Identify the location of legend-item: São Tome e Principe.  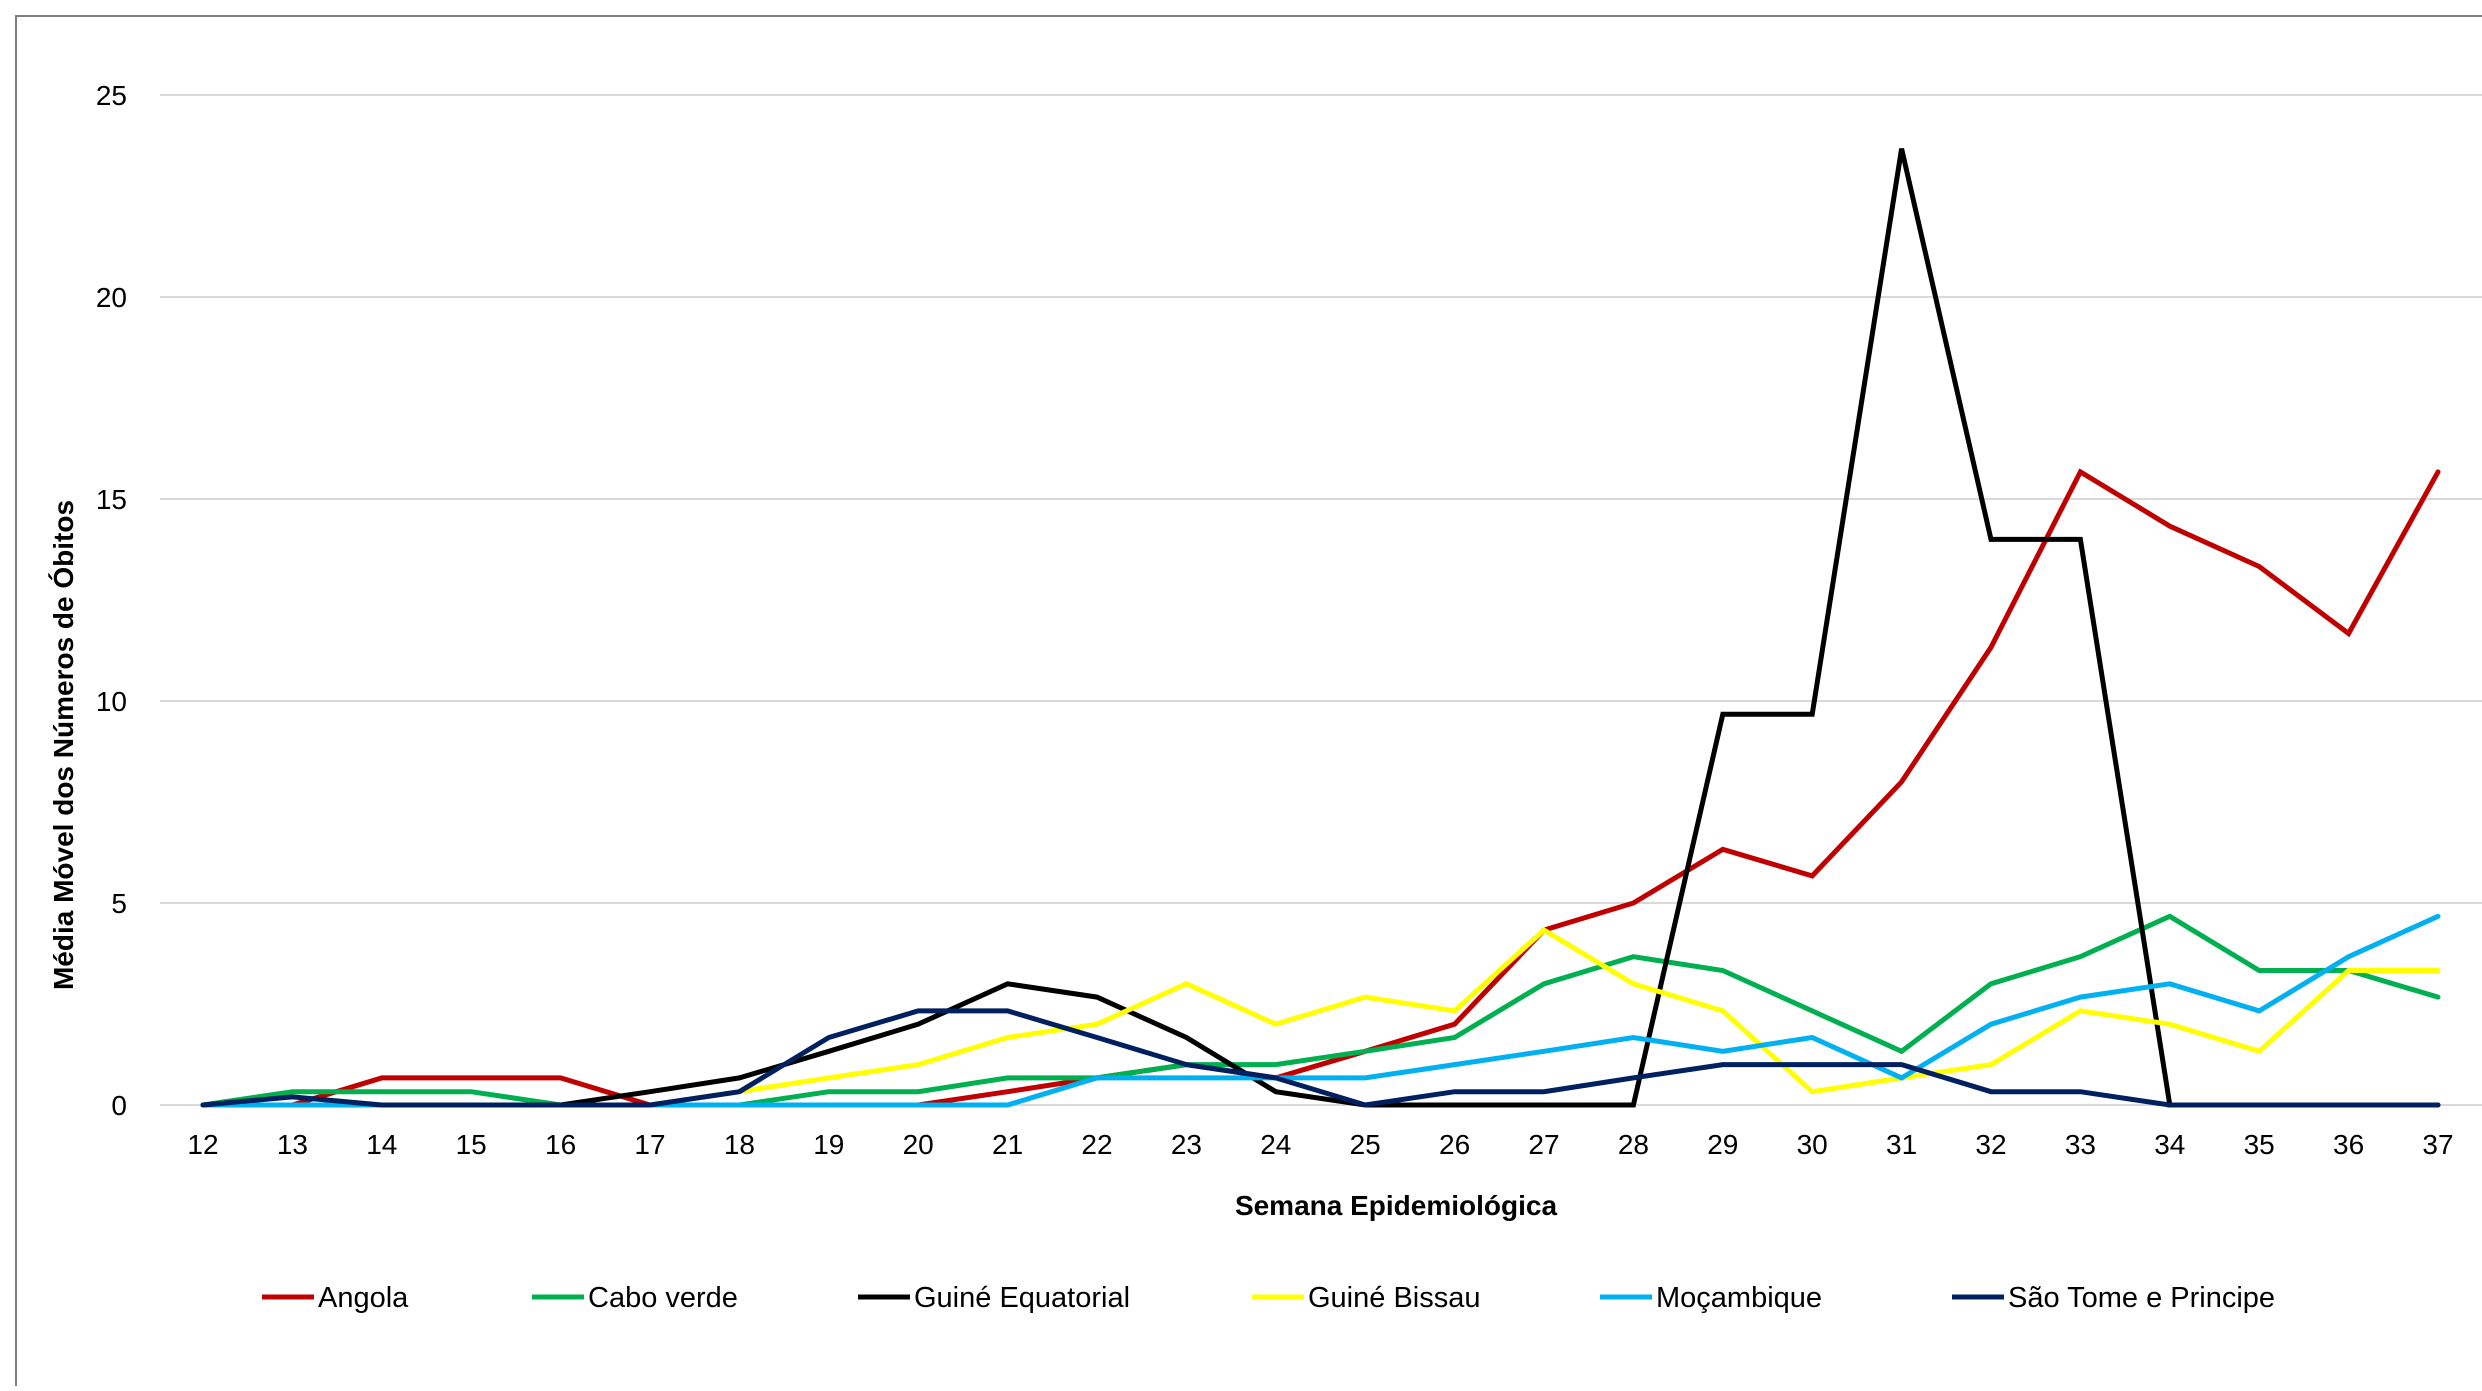
(2113, 1298).